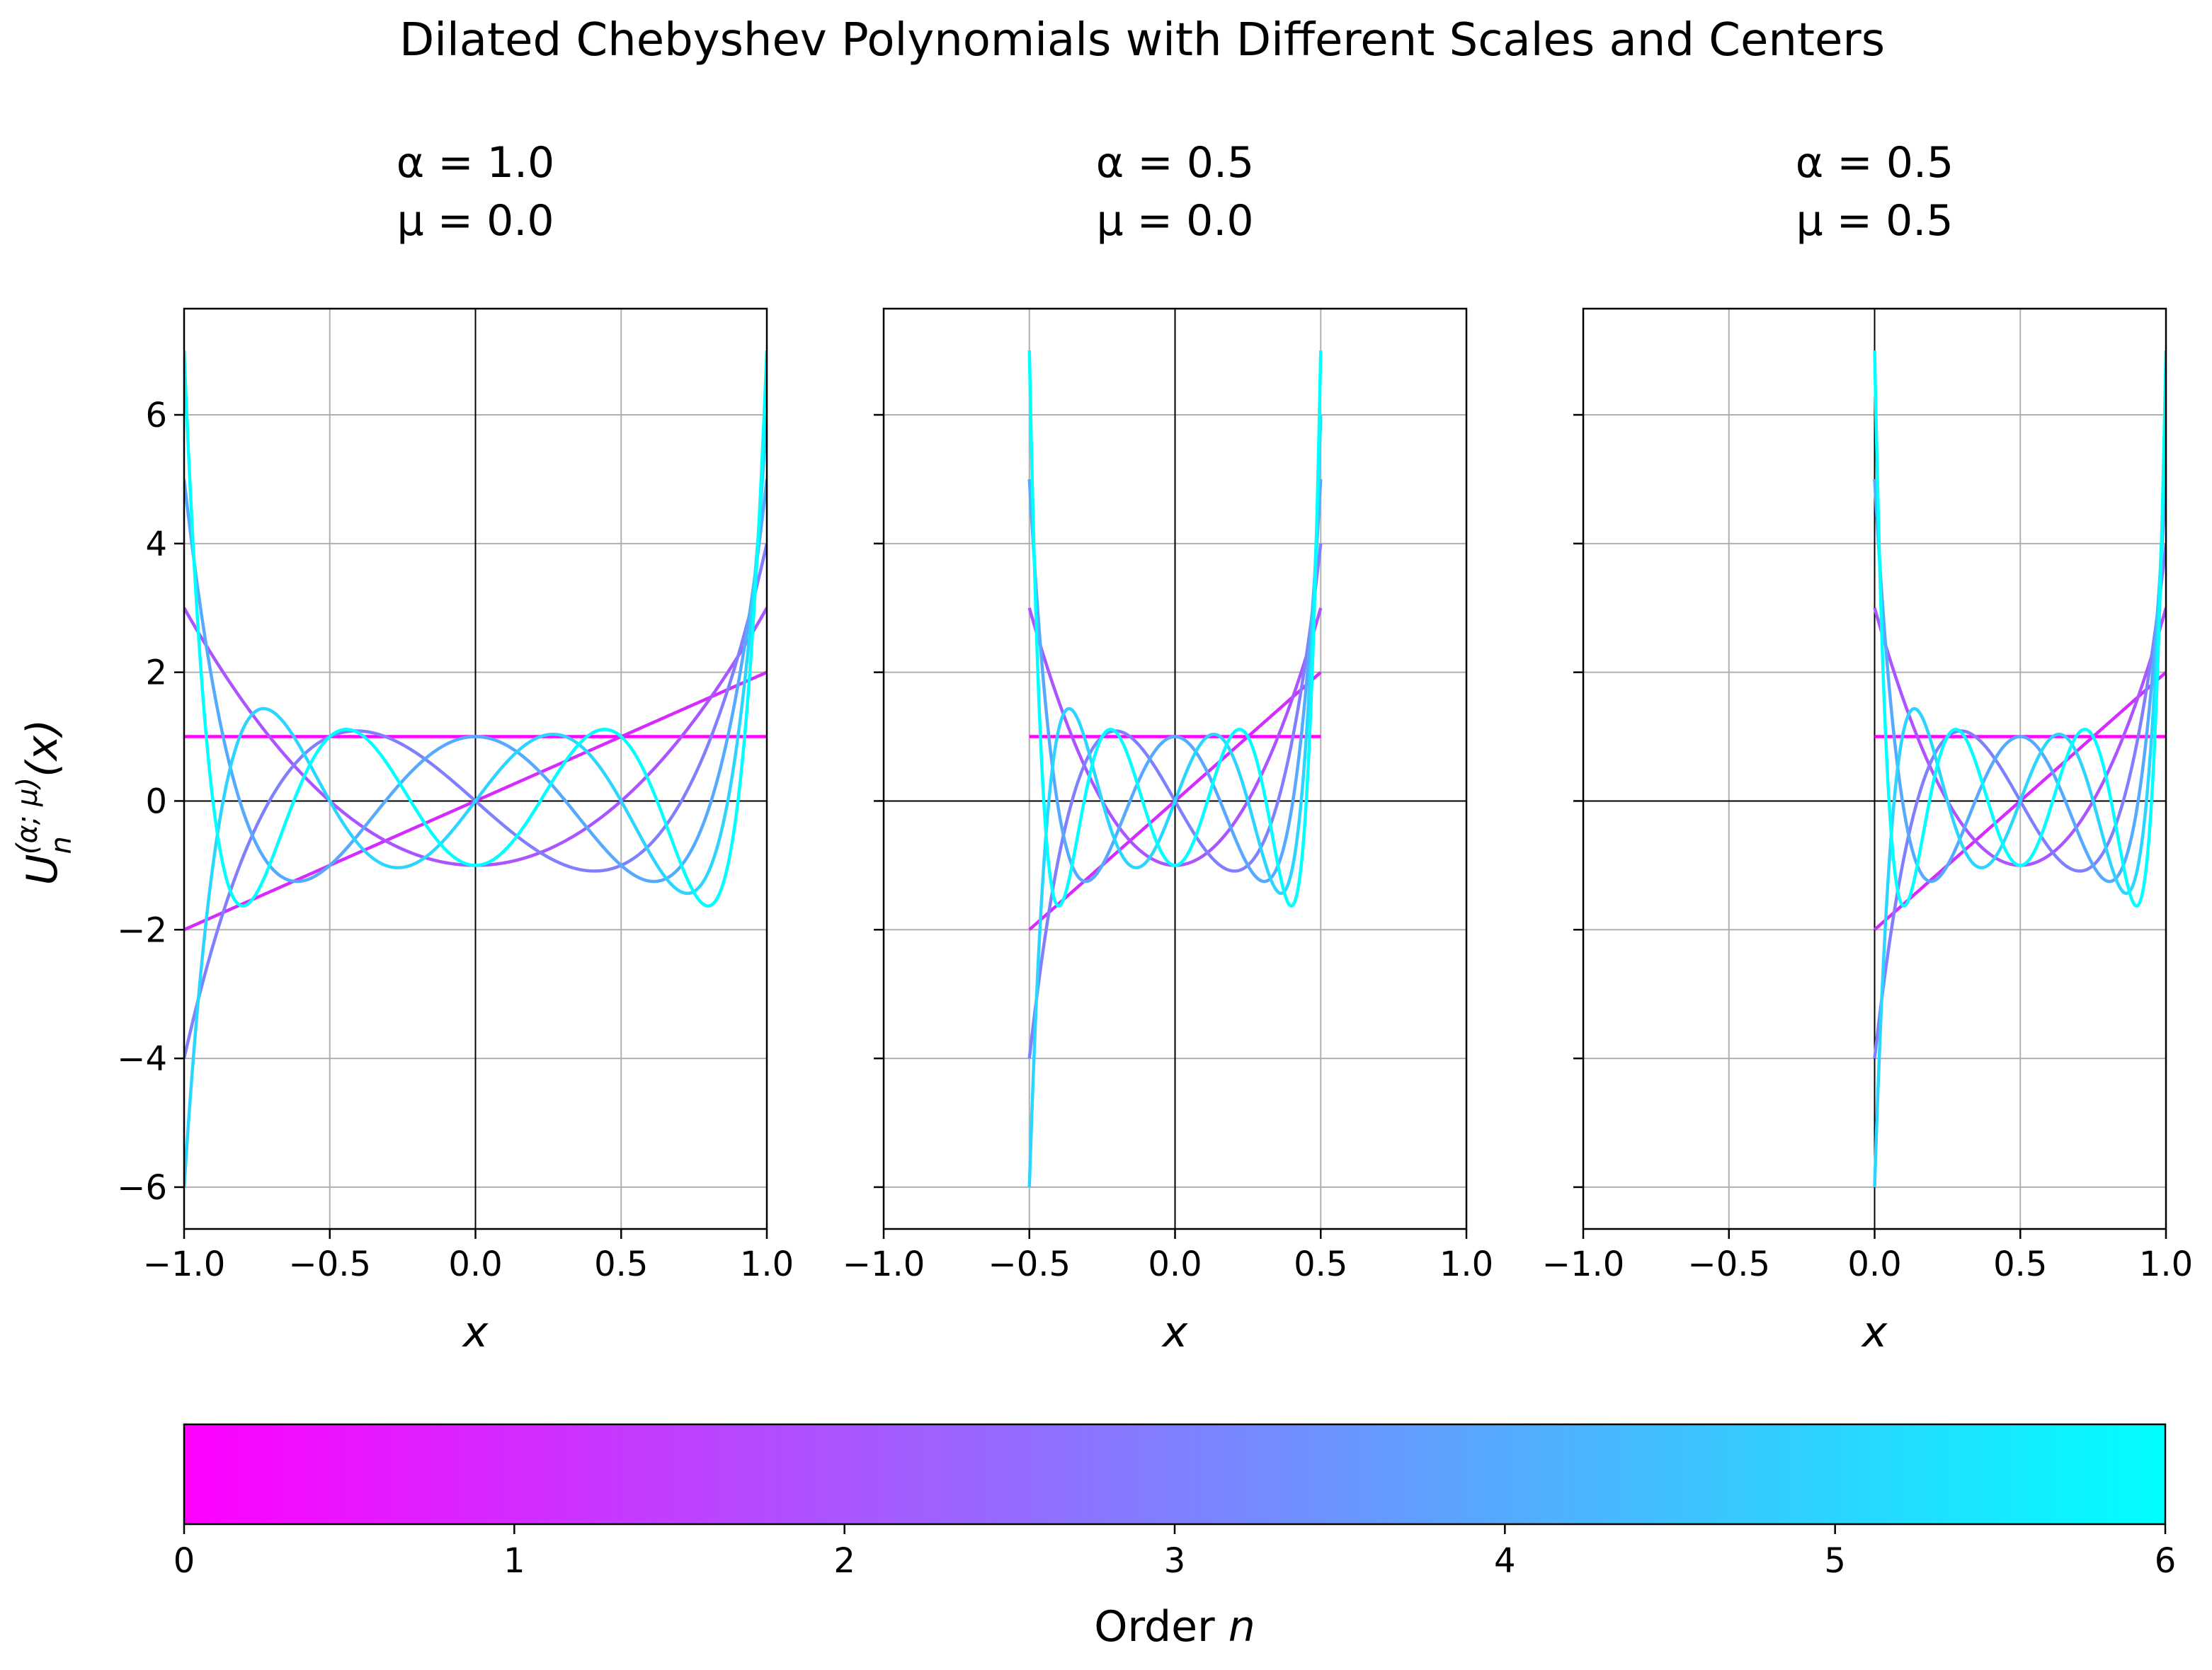 The image size is (2212, 1670). Describe the element at coordinates (156, 415) in the screenshot. I see `y-tick-label: 6` at that location.